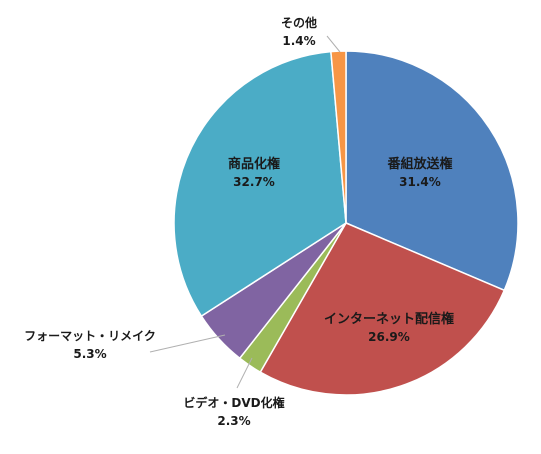 The width and height of the screenshot is (541, 454). Describe the element at coordinates (419, 164) in the screenshot. I see `slice-label-0: 番組放送権` at that location.